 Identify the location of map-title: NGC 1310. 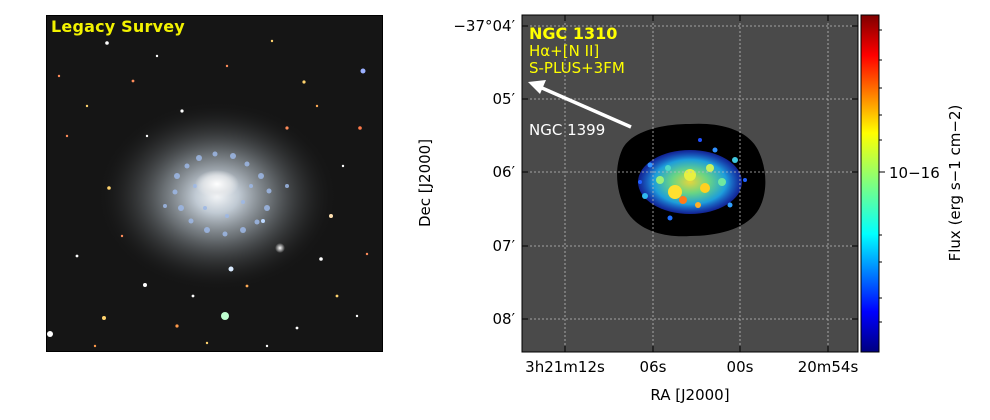
(573, 33).